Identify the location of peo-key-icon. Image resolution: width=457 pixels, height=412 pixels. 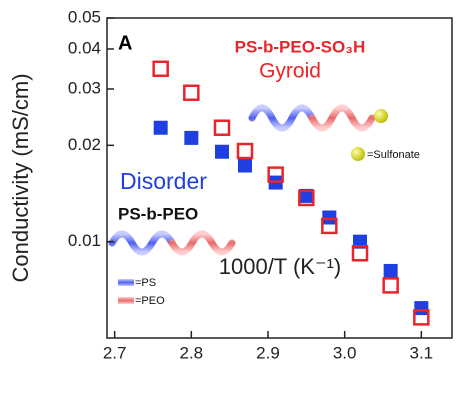
(126, 300).